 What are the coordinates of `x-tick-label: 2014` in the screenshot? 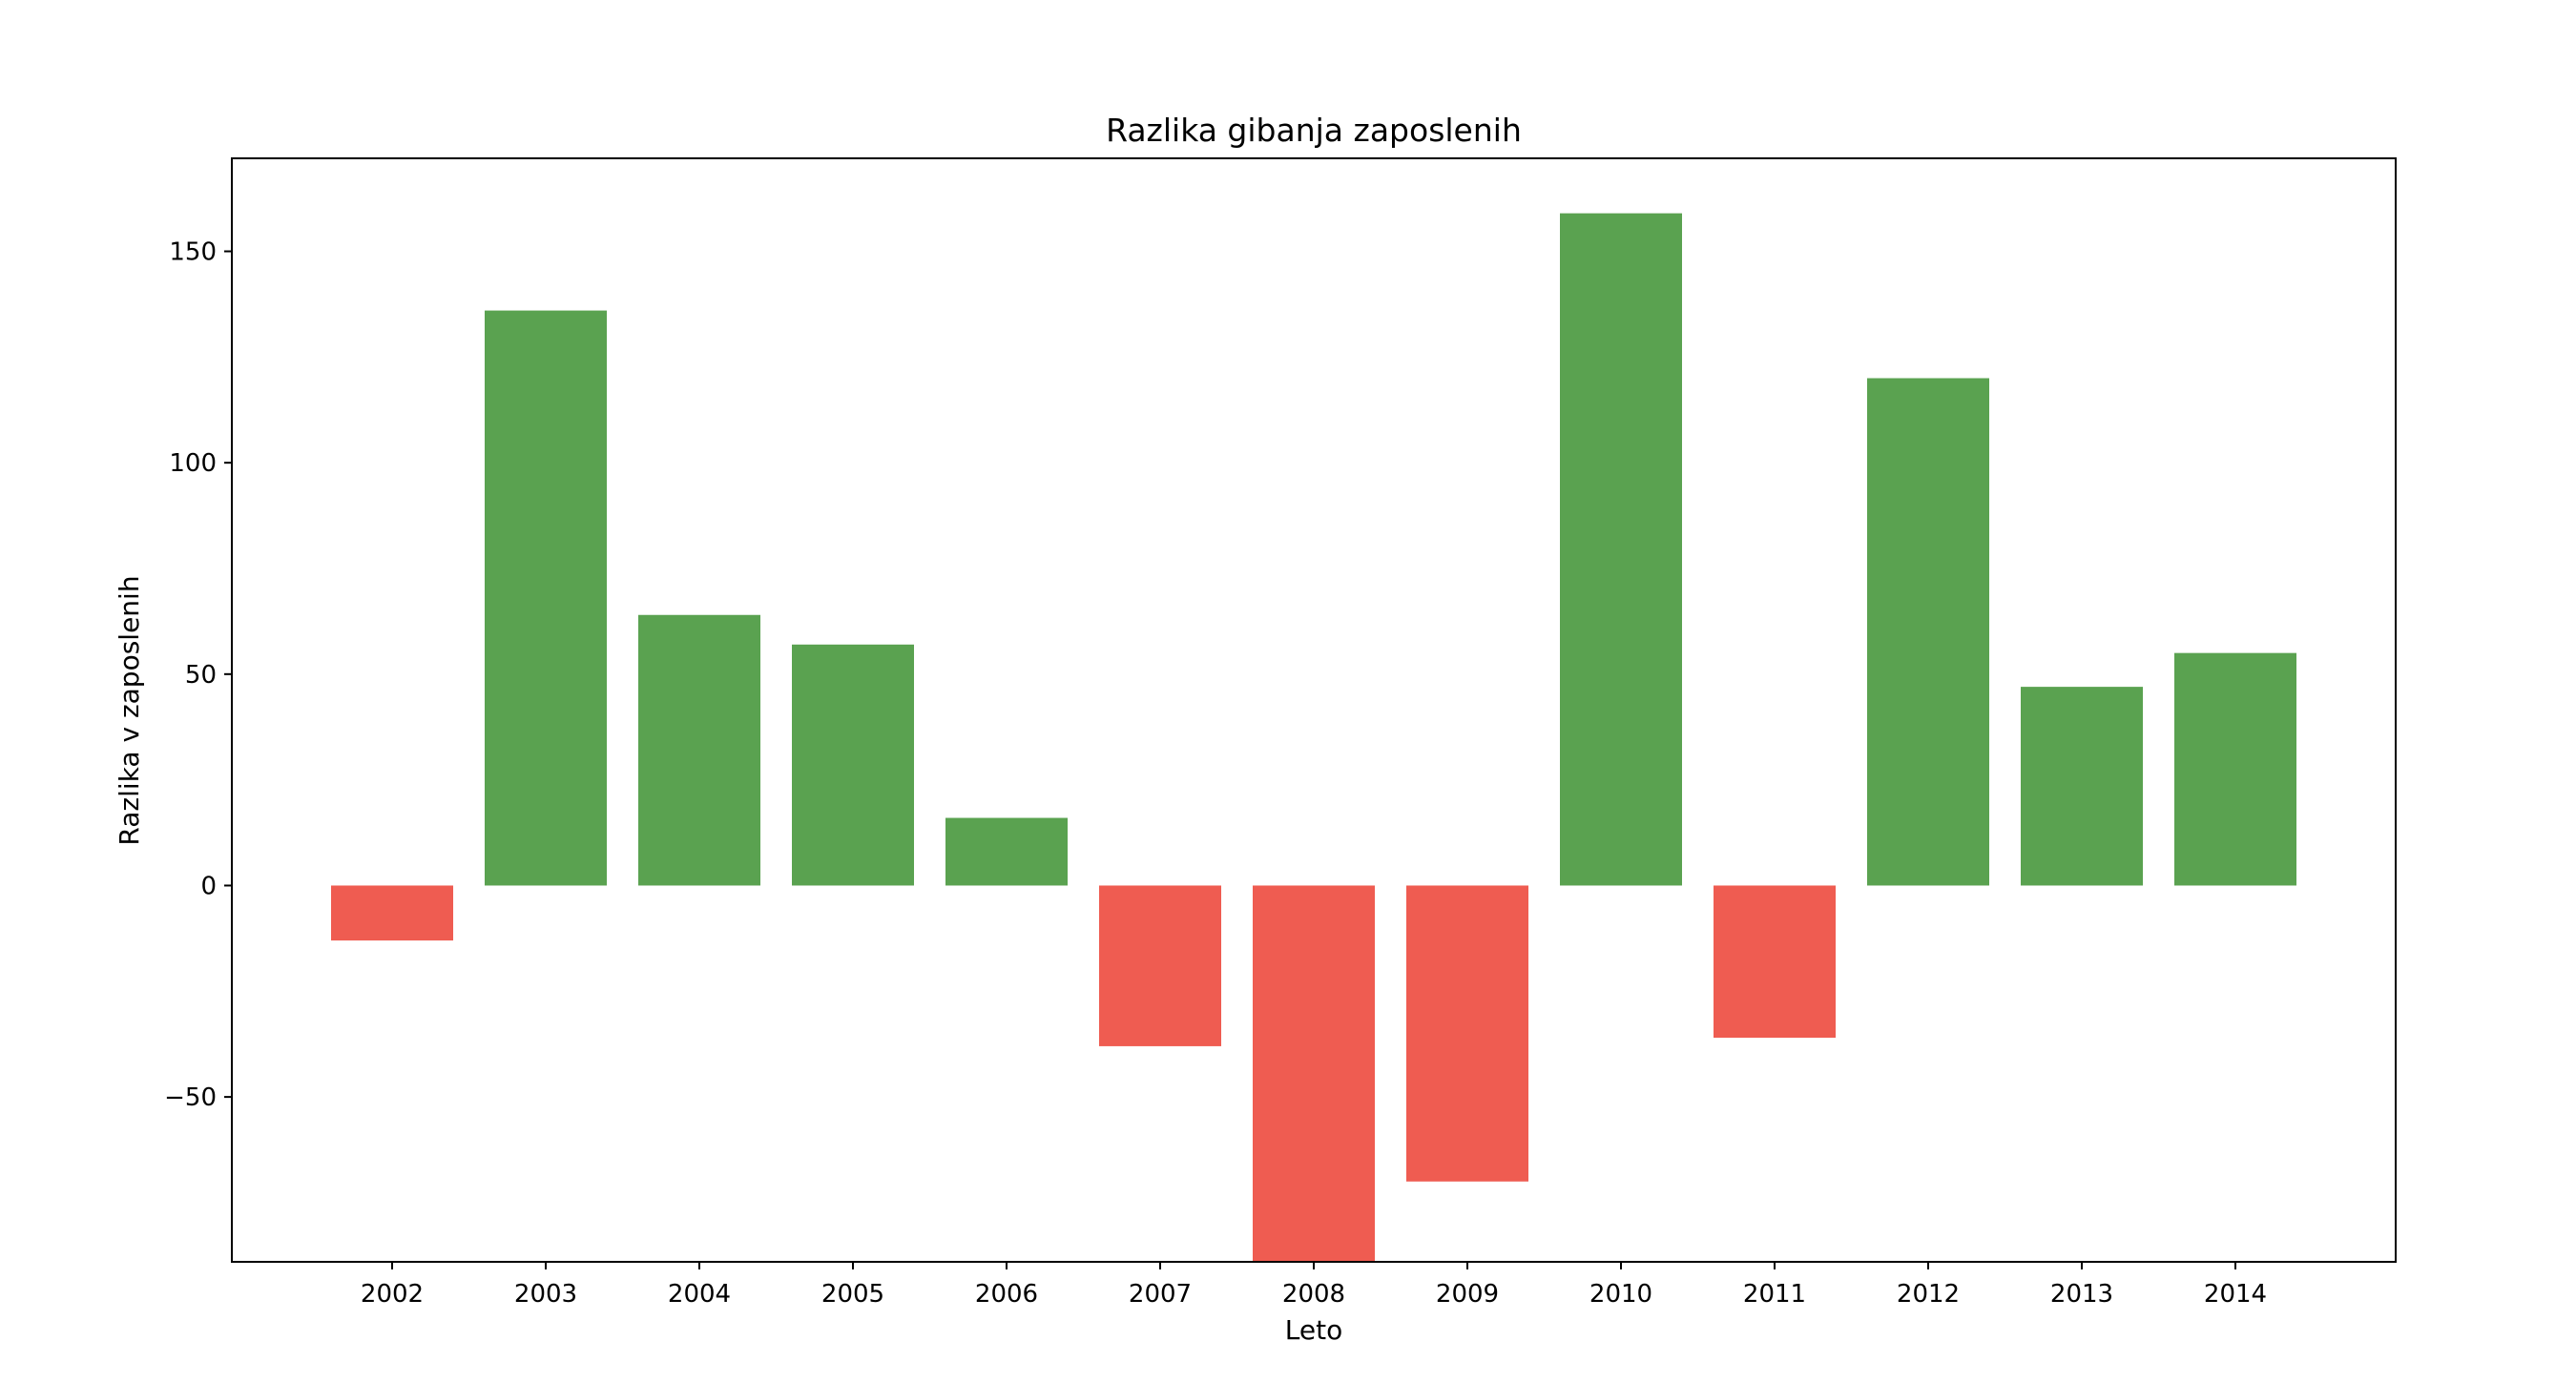 It's located at (2235, 1294).